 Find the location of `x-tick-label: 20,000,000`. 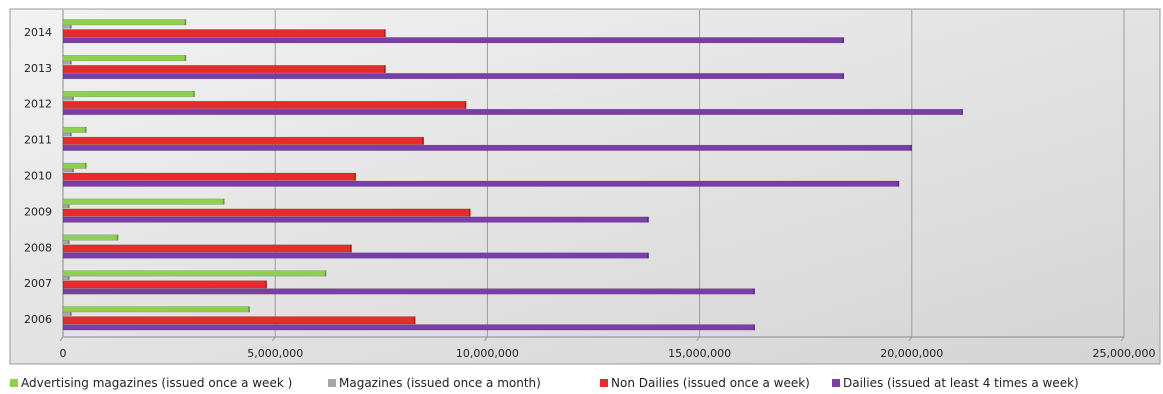

x-tick-label: 20,000,000 is located at coordinates (911, 353).